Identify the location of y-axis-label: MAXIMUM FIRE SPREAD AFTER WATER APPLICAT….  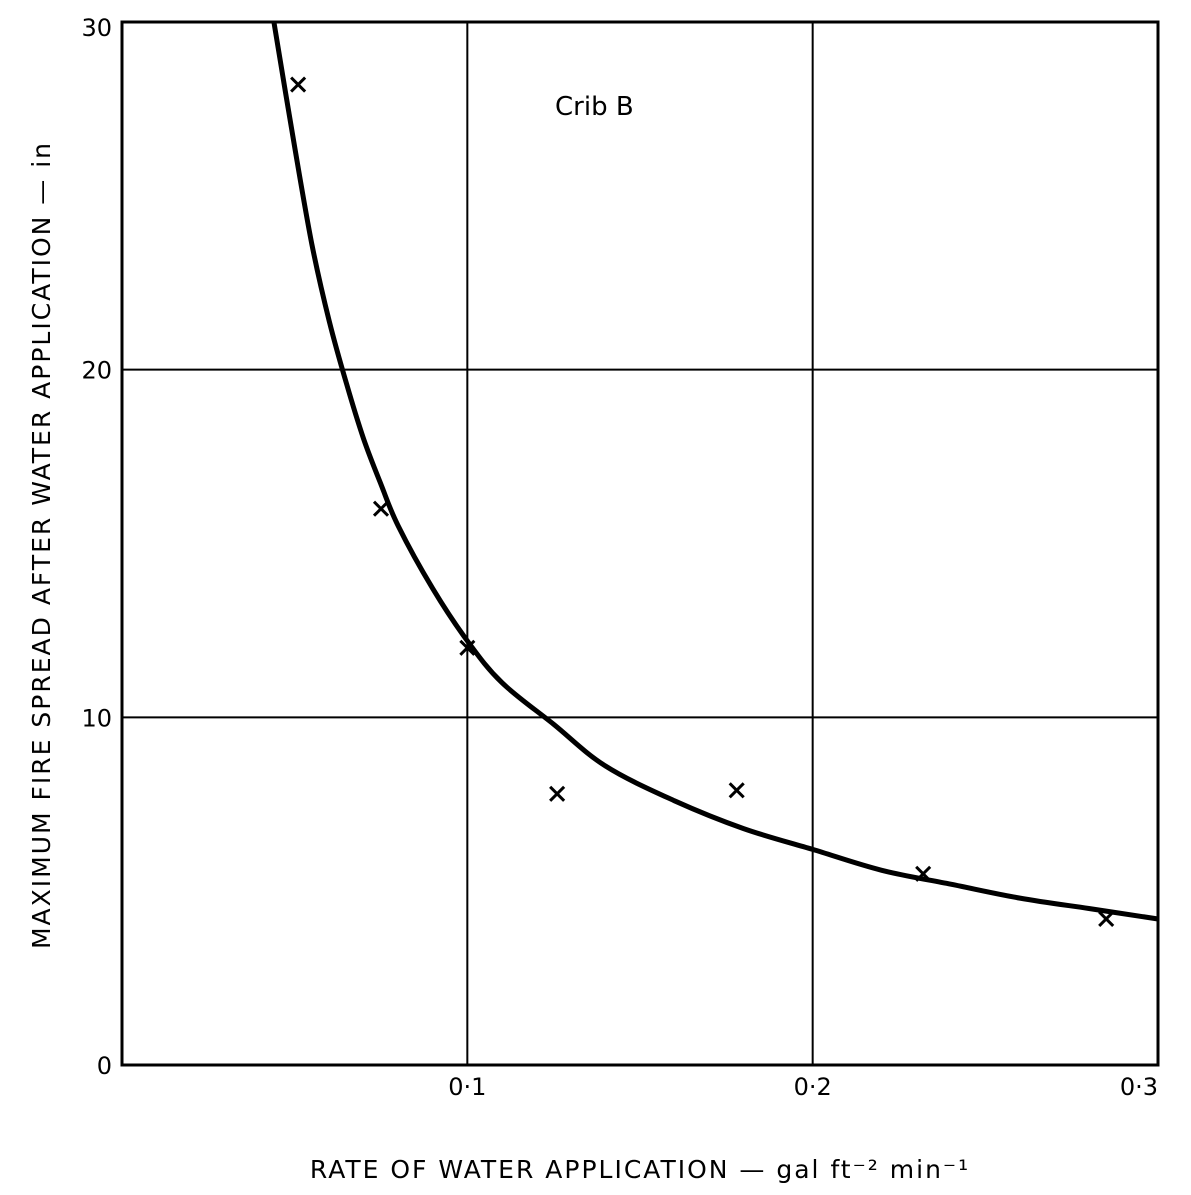
(41, 545).